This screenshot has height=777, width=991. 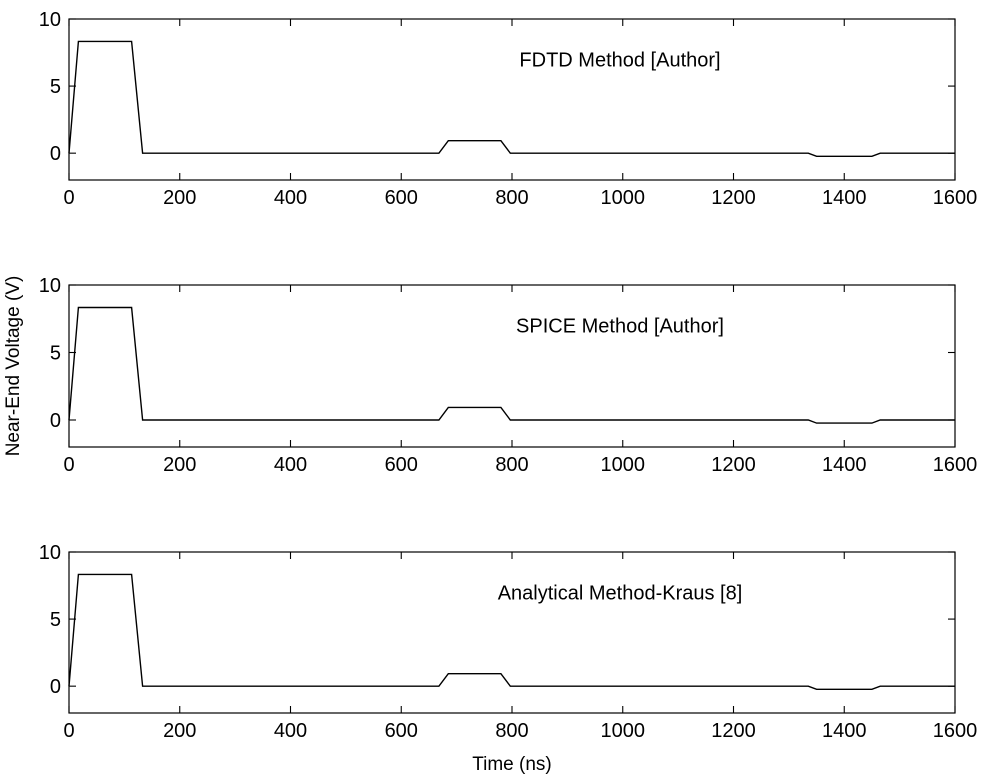 I want to click on subplot-title: FDTD Method [Author], so click(x=619, y=60).